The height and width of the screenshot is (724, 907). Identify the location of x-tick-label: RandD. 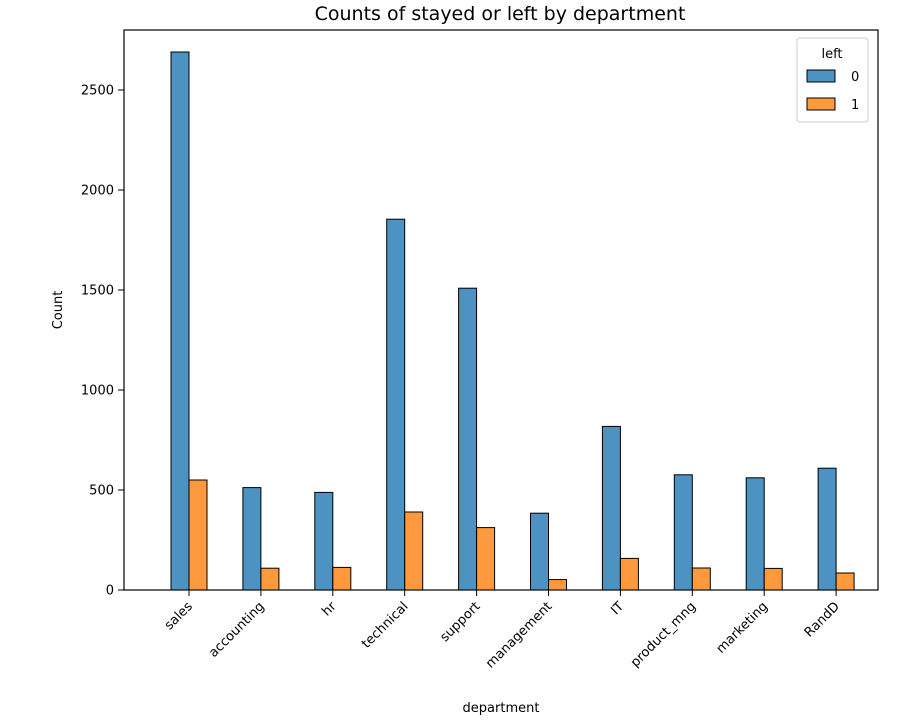
(822, 619).